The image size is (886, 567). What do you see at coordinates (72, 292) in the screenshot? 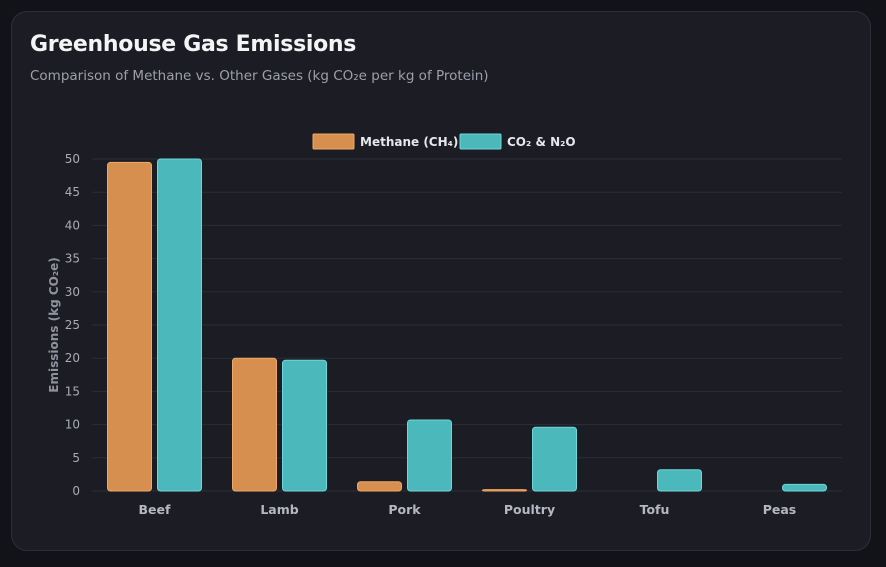
I see `y-tick-label: 30` at bounding box center [72, 292].